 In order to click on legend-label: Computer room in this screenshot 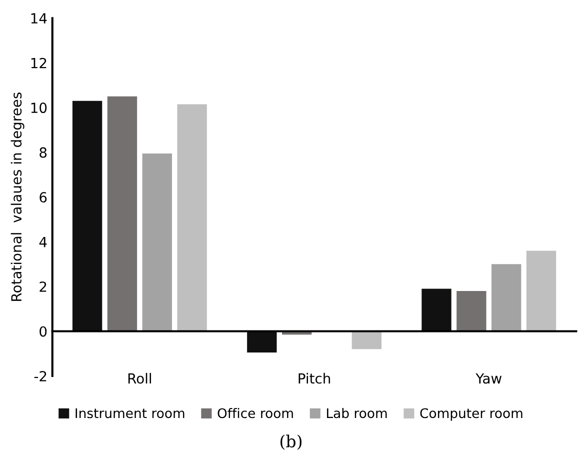, I will do `click(471, 414)`.